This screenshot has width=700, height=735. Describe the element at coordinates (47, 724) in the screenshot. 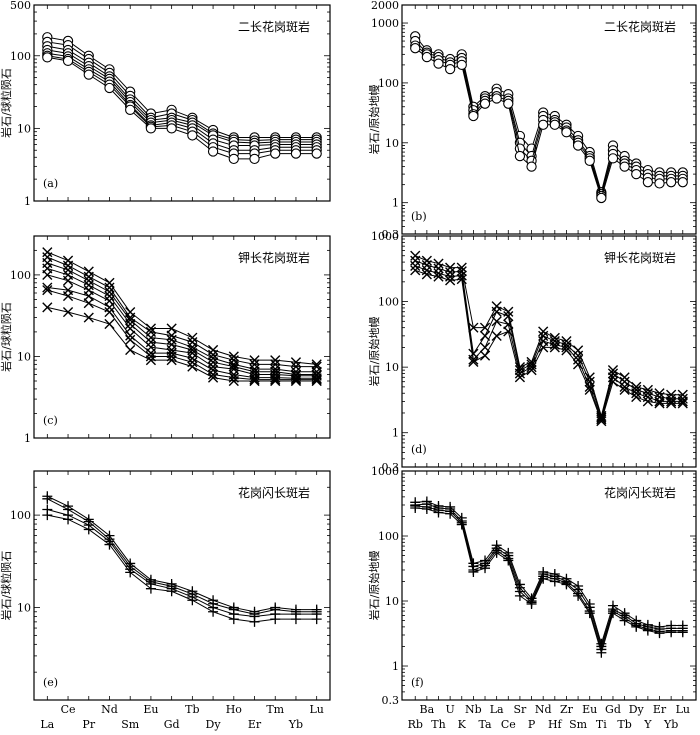

I see `x-tick-label: La` at that location.